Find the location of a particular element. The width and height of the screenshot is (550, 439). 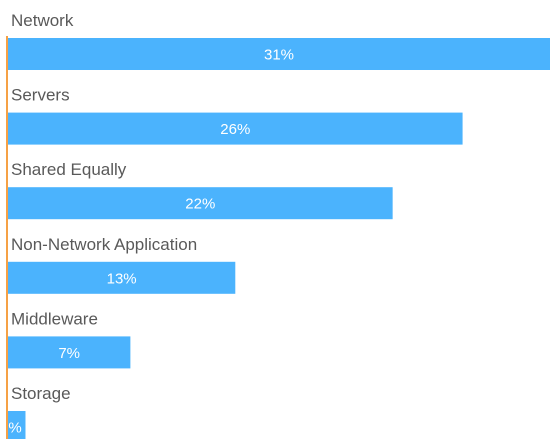

value-label: 31% is located at coordinates (279, 55).